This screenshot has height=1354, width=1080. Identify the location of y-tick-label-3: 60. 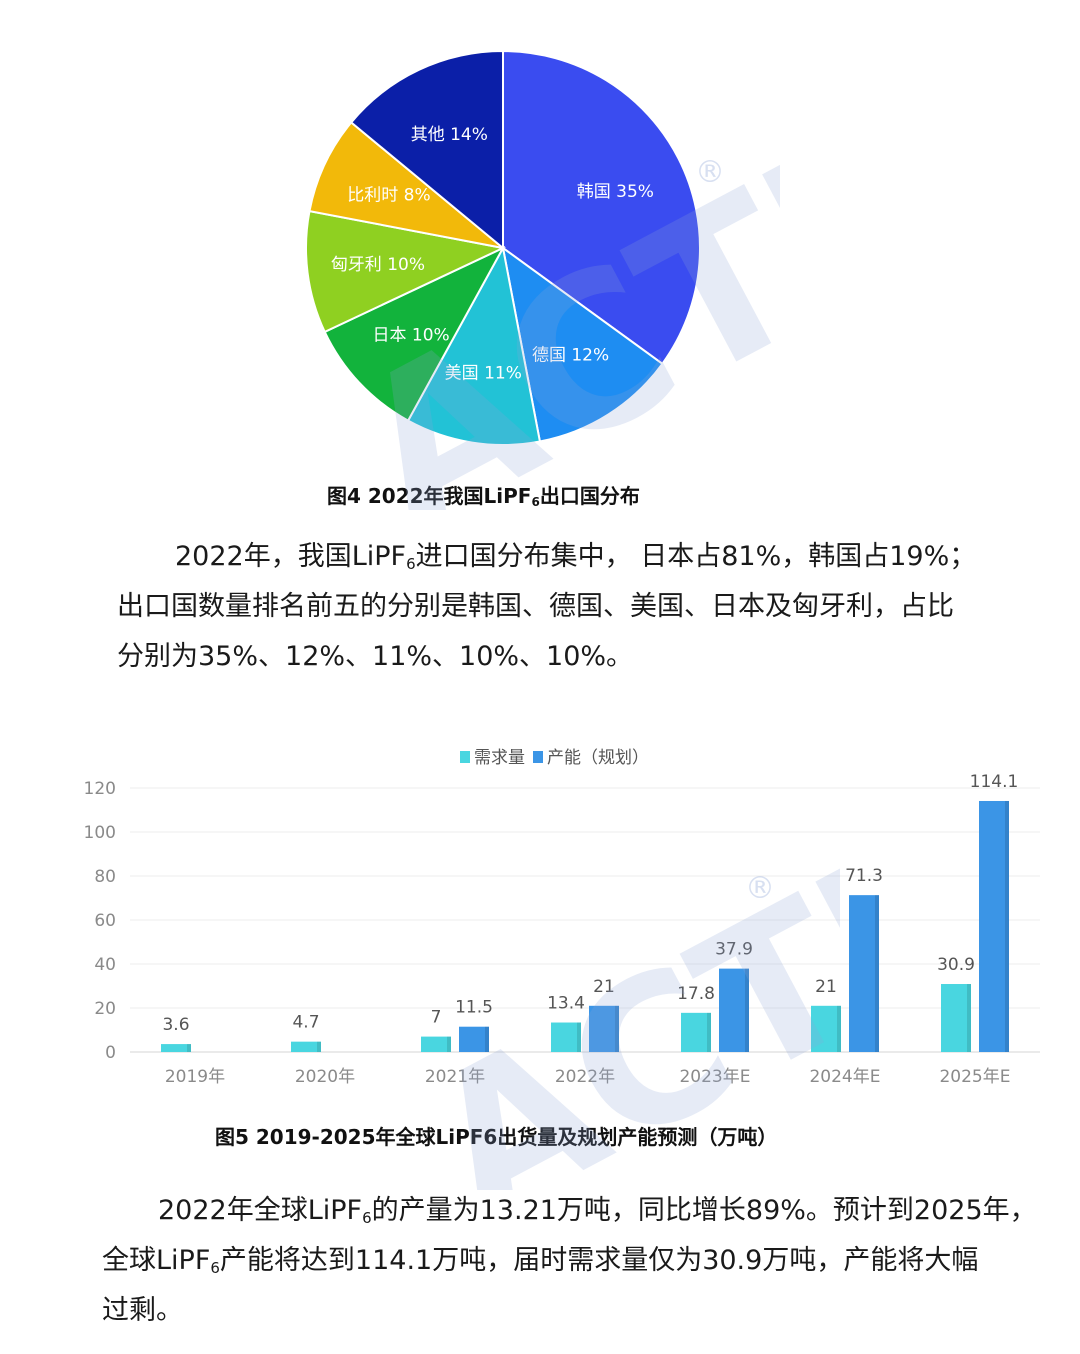
(105, 921).